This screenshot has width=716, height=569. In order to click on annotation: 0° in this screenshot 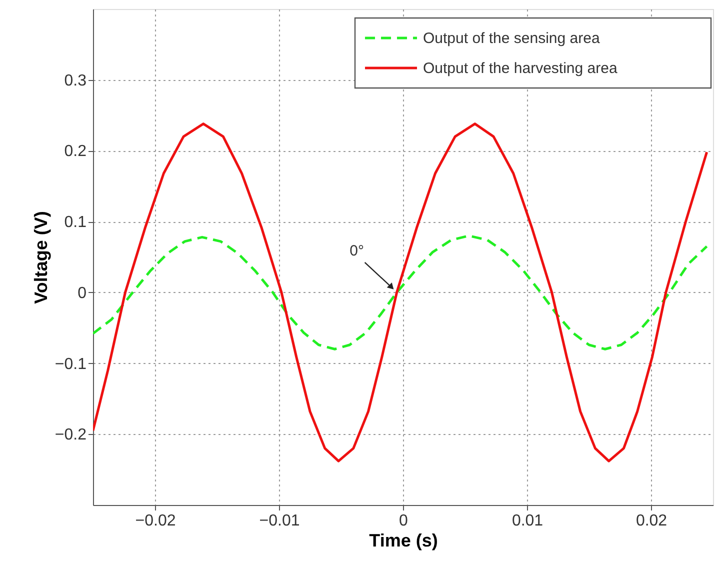, I will do `click(357, 251)`.